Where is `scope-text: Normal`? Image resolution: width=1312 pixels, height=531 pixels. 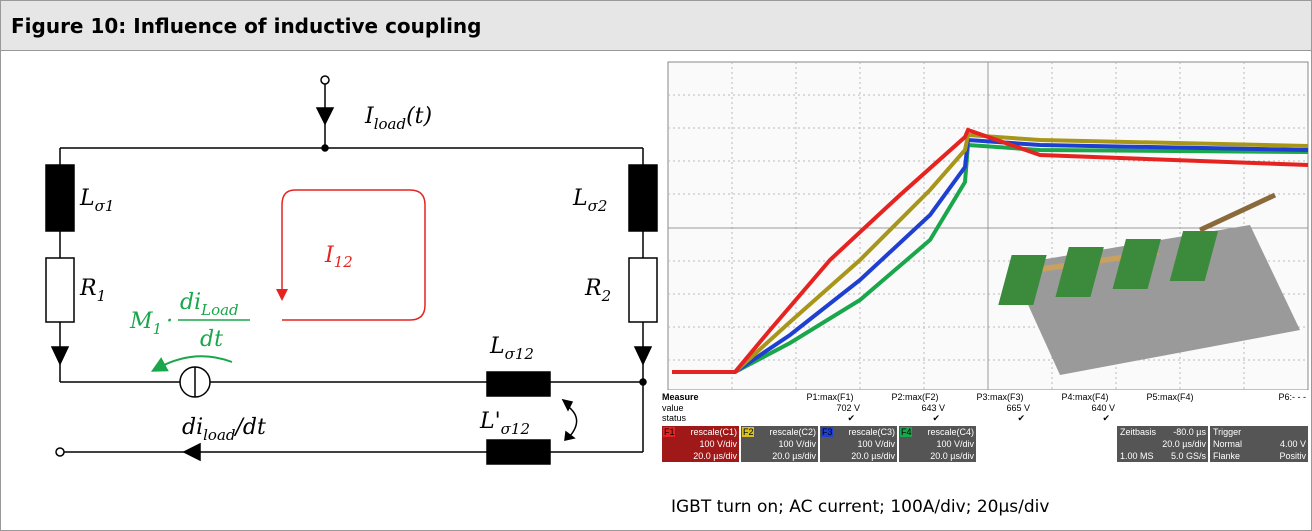 scope-text: Normal is located at coordinates (1227, 444).